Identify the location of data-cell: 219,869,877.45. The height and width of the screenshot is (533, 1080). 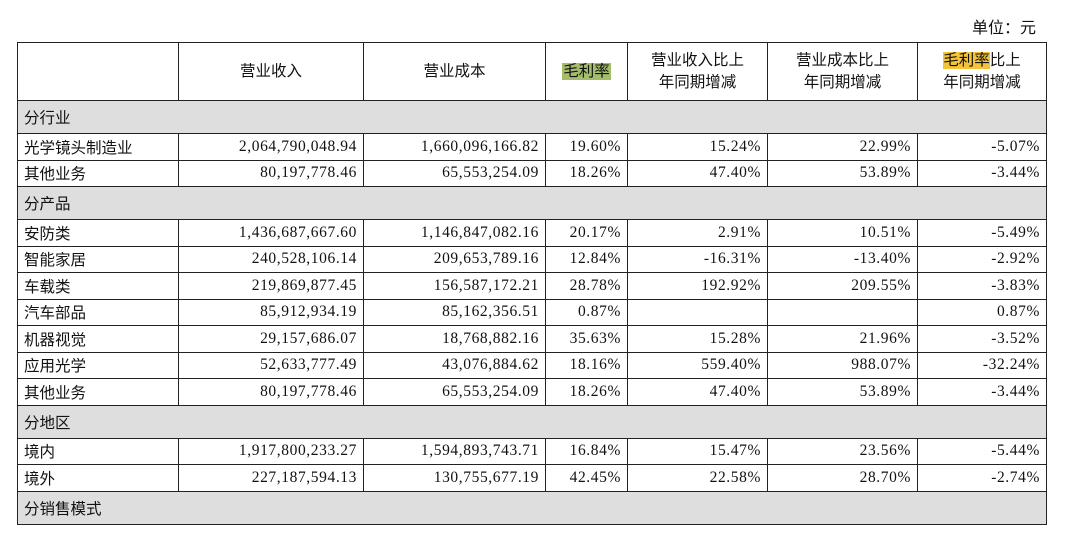
(271, 286).